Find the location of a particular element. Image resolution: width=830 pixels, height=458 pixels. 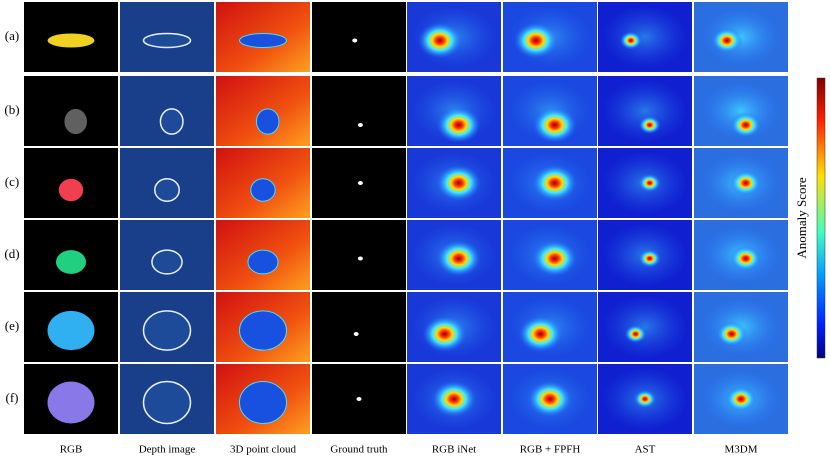

row-label: (c) is located at coordinates (12, 181).